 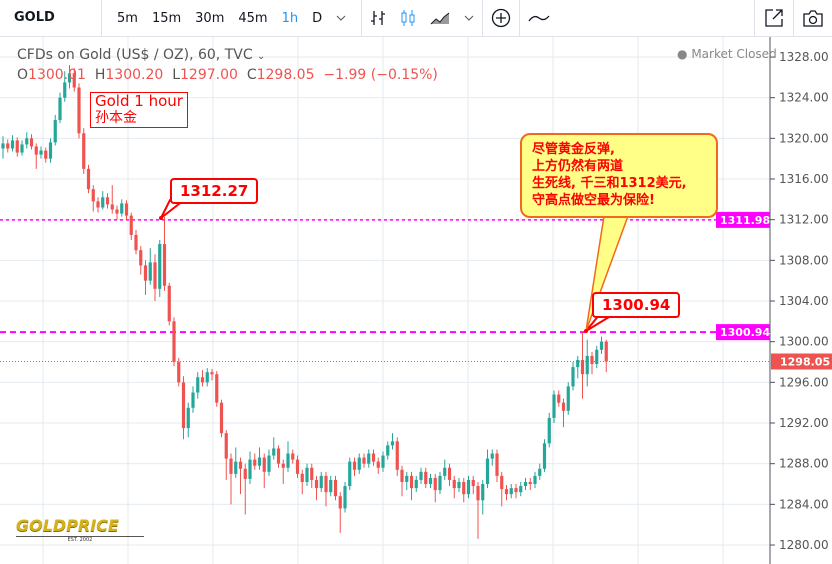 I want to click on series-title: CFDs on Gold (US$ / OZ), 60, TVC ⌄, so click(x=227, y=56).